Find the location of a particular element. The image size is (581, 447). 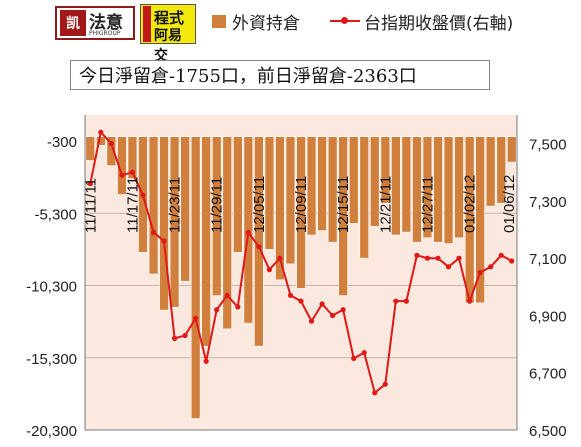

x-tick-label: 01/02/12 is located at coordinates (470, 204).